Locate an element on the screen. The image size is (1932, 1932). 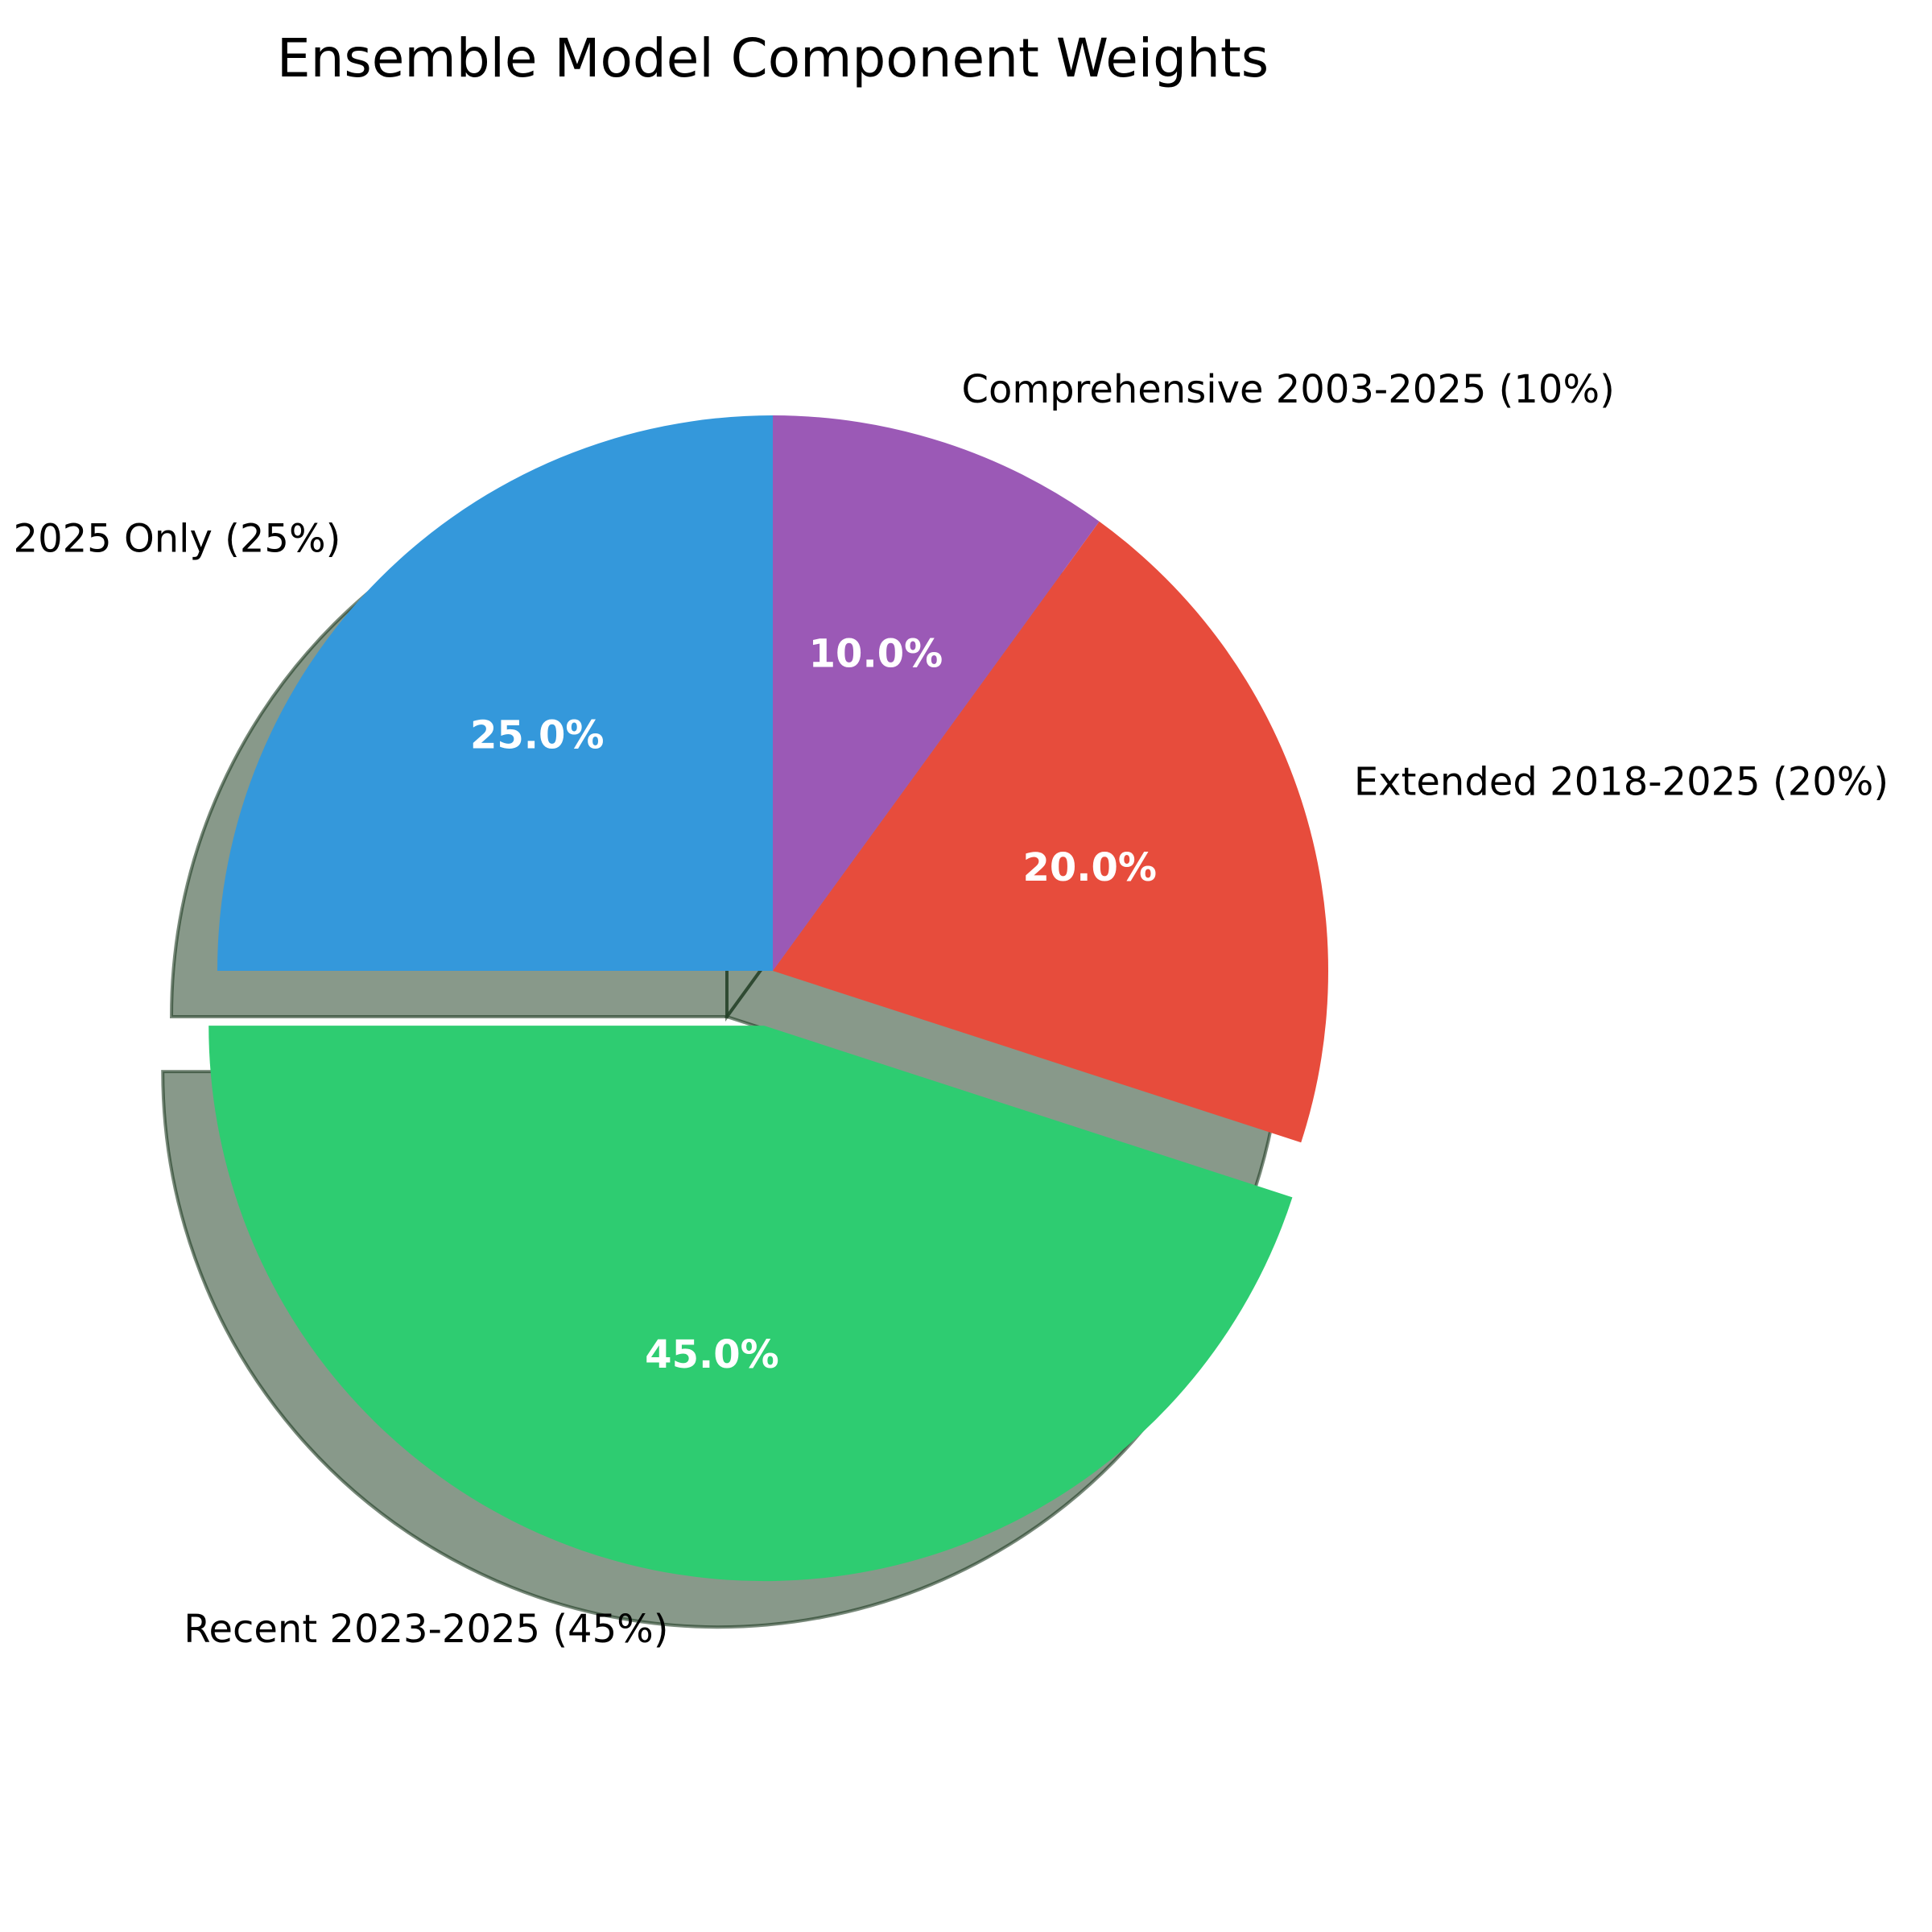
slice-pct-label-2025-only-25: 25.0% is located at coordinates (537, 735).